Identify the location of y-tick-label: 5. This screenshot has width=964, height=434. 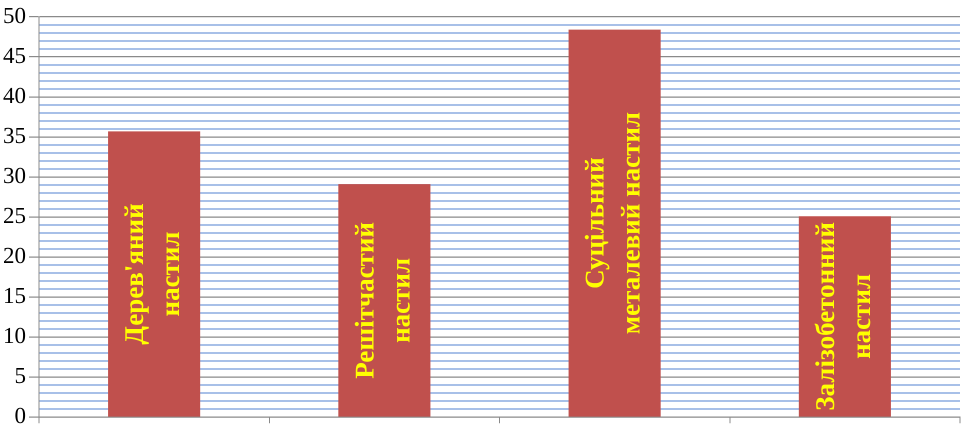
(20, 375).